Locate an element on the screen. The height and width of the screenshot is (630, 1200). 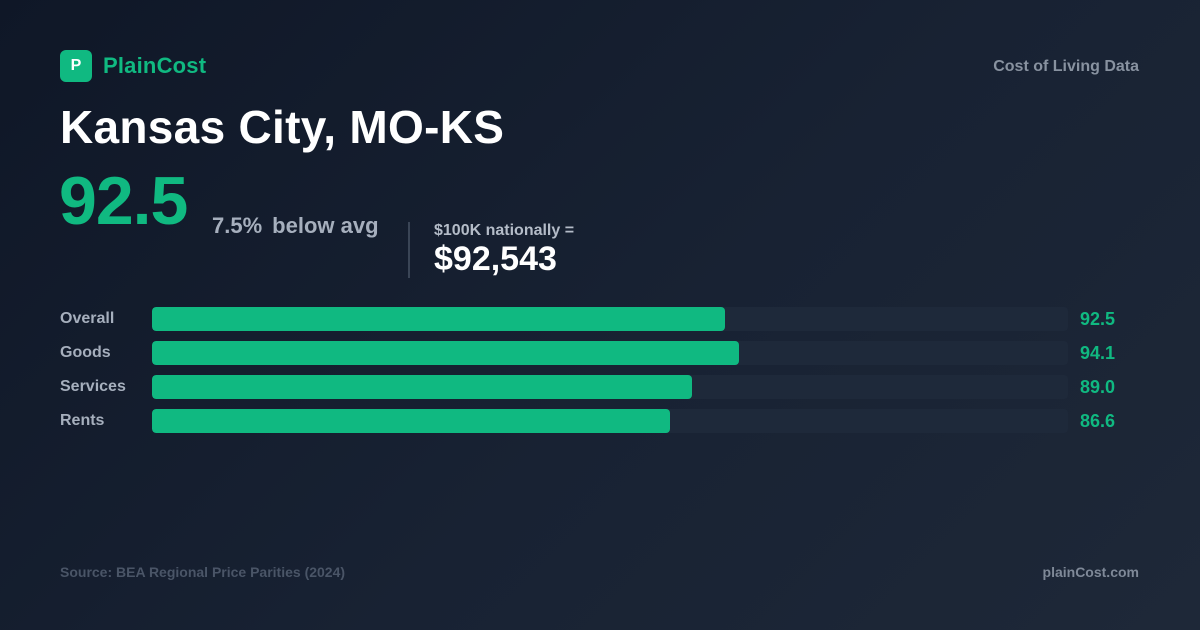
site-url: plainCost.com is located at coordinates (1090, 572).